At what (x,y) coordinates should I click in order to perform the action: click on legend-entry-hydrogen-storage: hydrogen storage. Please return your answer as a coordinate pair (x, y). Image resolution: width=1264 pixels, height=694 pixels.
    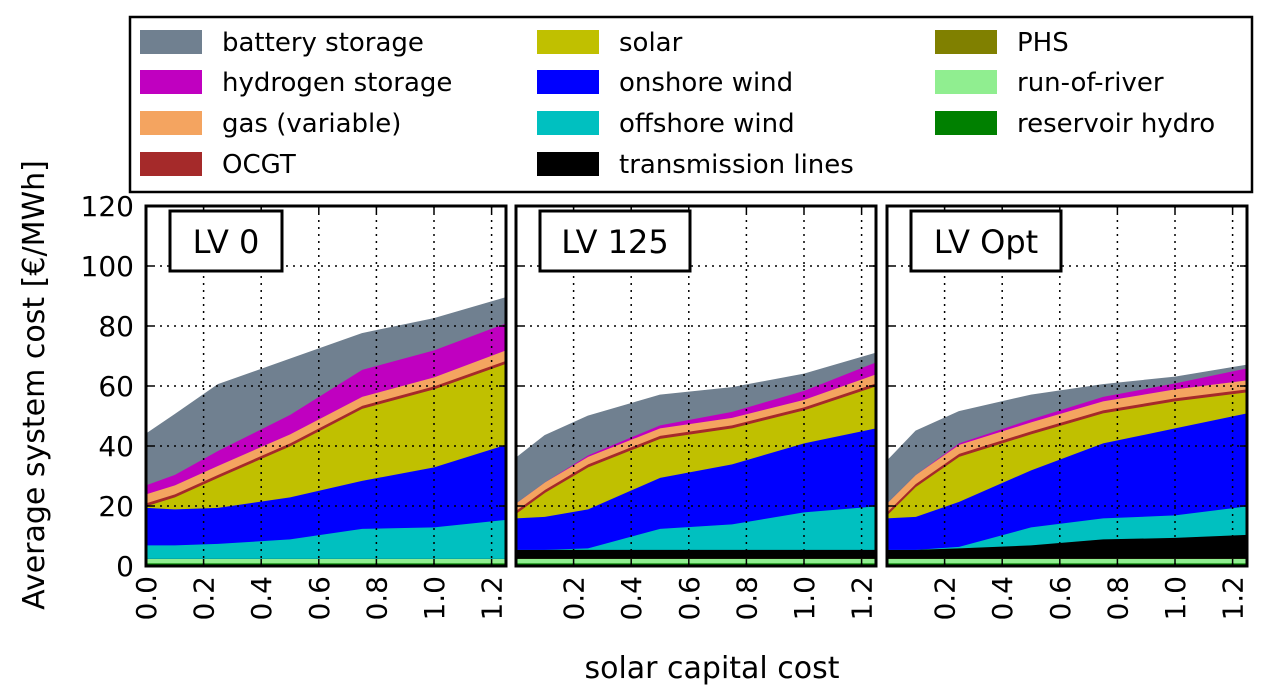
    Looking at the image, I should click on (296, 83).